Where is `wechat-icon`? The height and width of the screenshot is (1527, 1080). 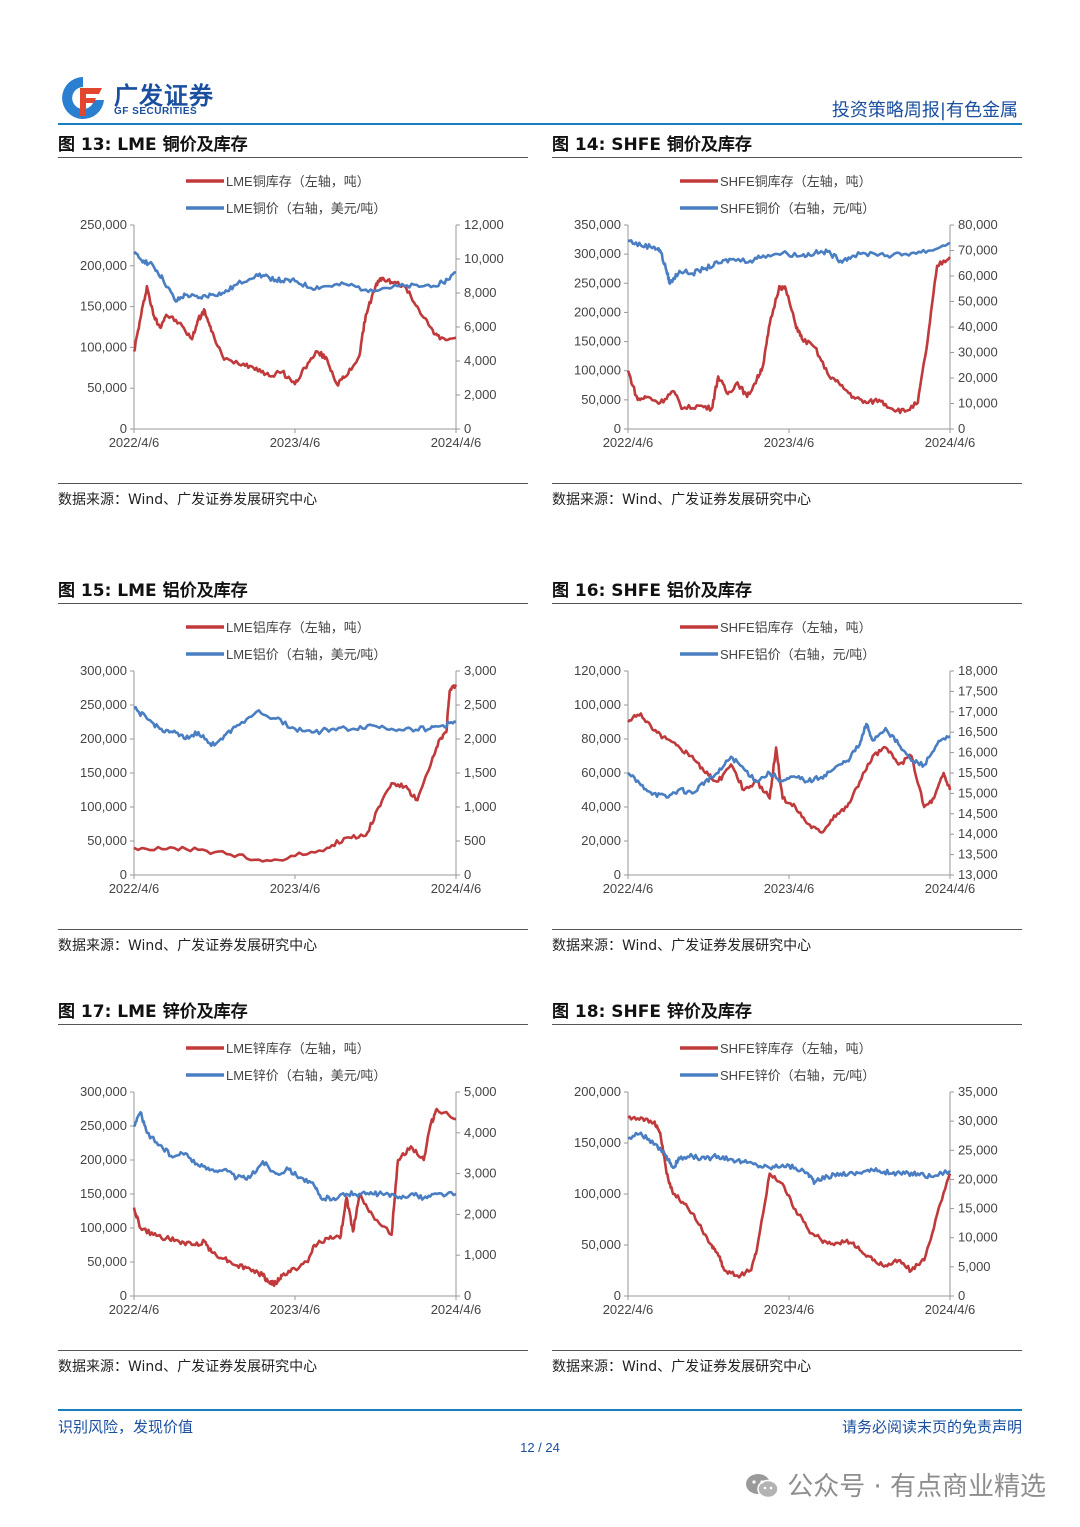
wechat-icon is located at coordinates (762, 1486).